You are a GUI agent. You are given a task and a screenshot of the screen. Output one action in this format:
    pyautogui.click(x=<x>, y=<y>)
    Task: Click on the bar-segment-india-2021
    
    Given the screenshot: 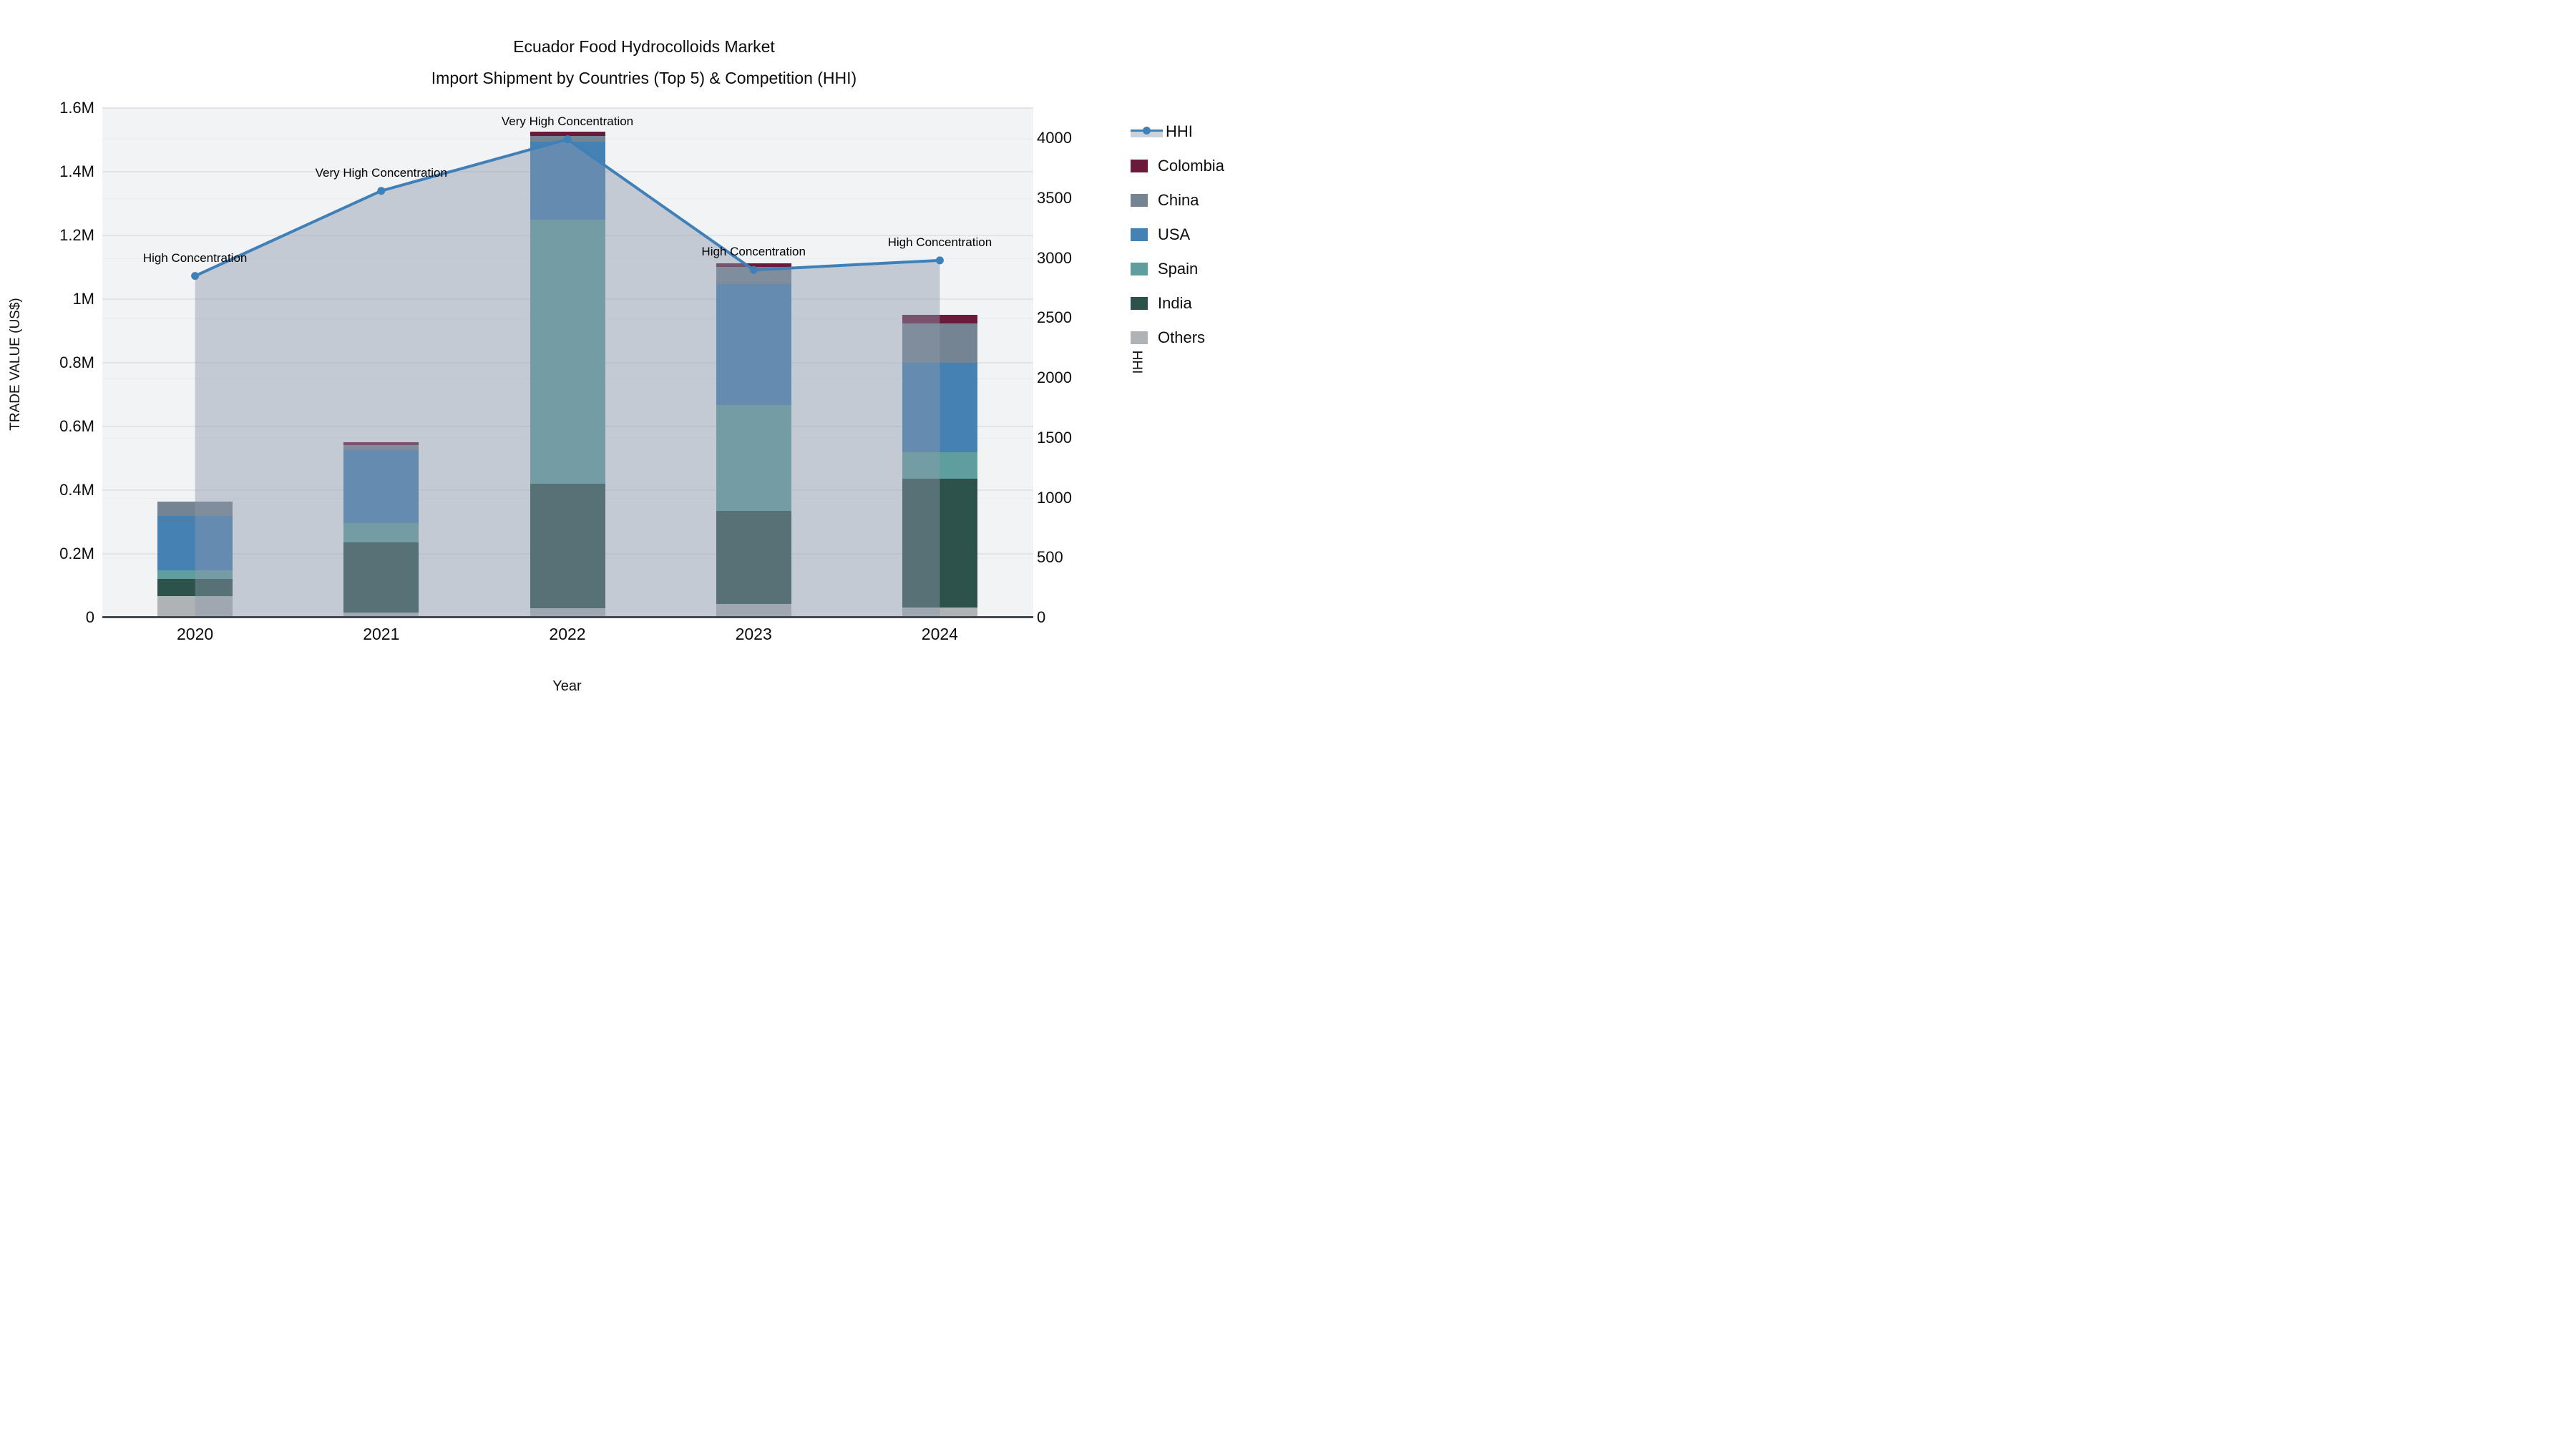 What is the action you would take?
    pyautogui.click(x=381, y=577)
    